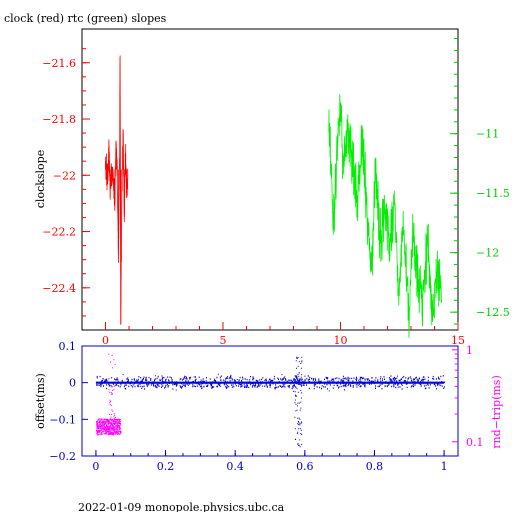  Describe the element at coordinates (59, 232) in the screenshot. I see `y-tick-label: −22.2` at that location.